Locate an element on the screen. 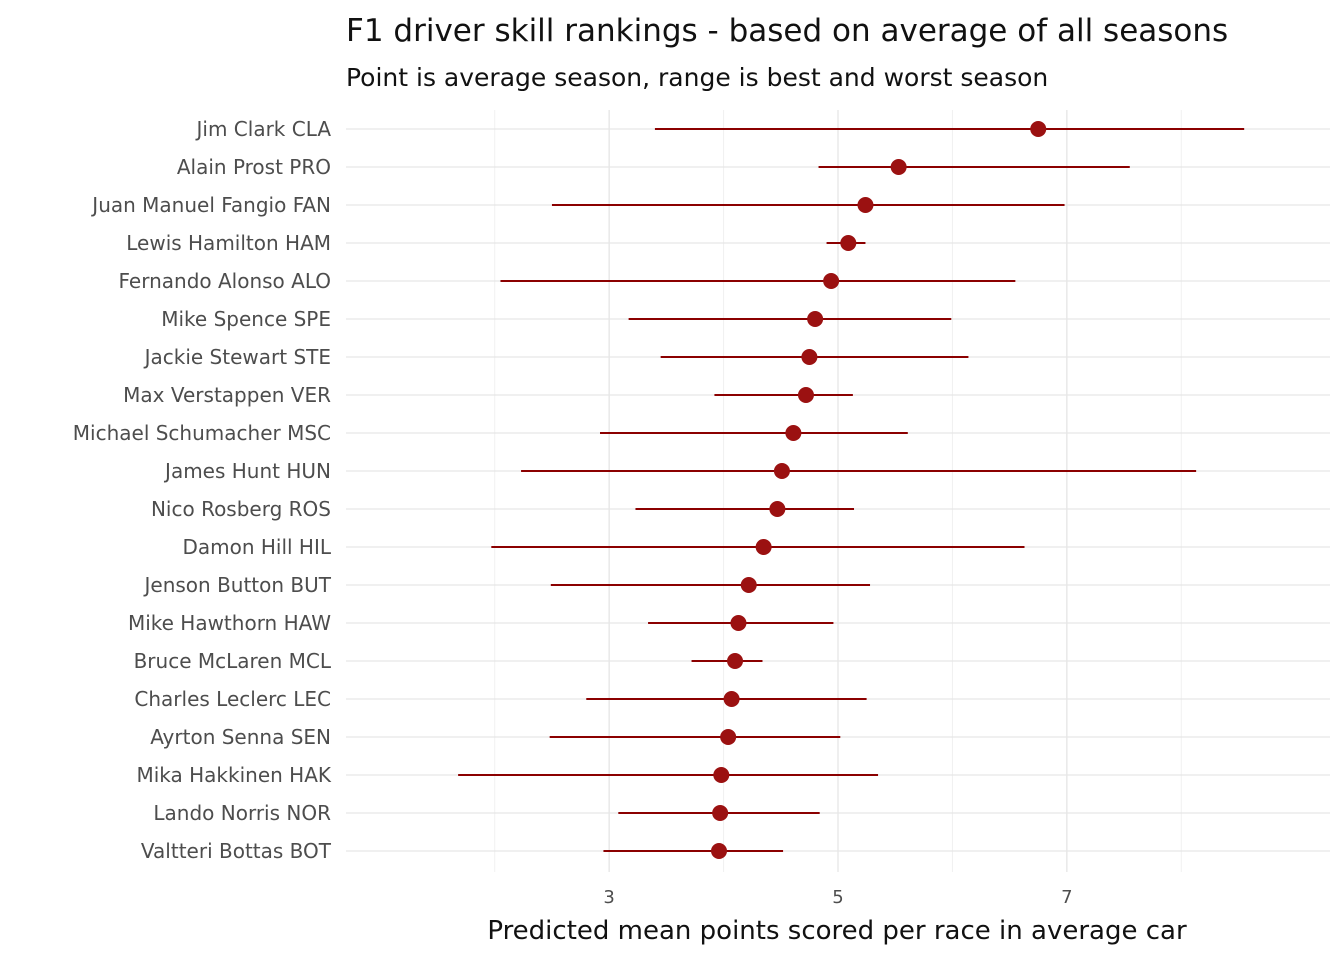 The height and width of the screenshot is (960, 1344). driver-label: Max Verstappen VER is located at coordinates (227, 395).